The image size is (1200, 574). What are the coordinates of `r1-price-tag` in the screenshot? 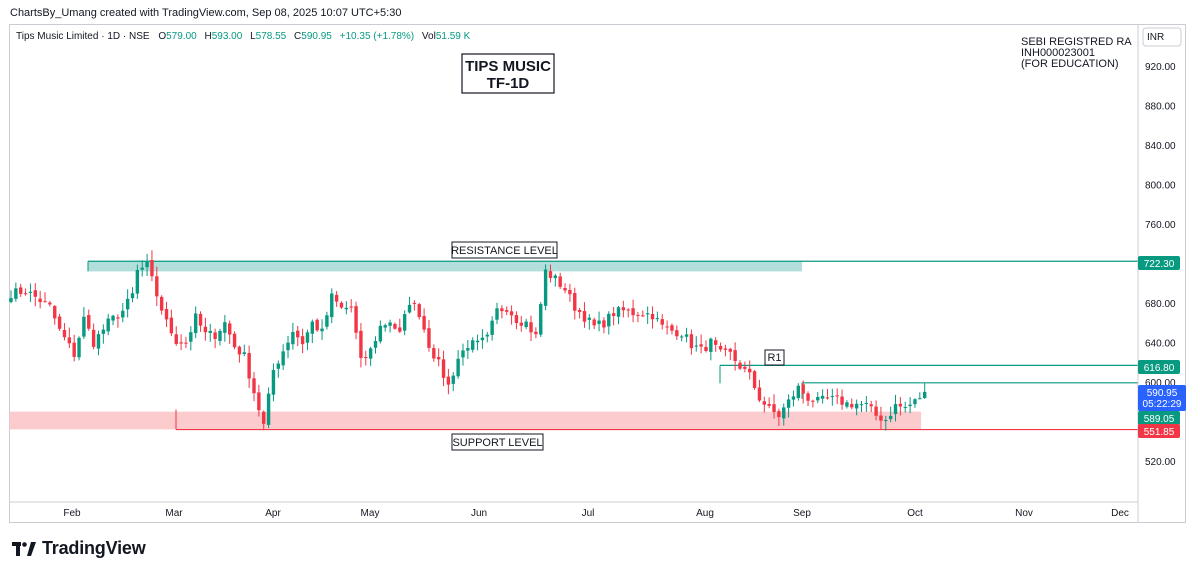 It's located at (1159, 367).